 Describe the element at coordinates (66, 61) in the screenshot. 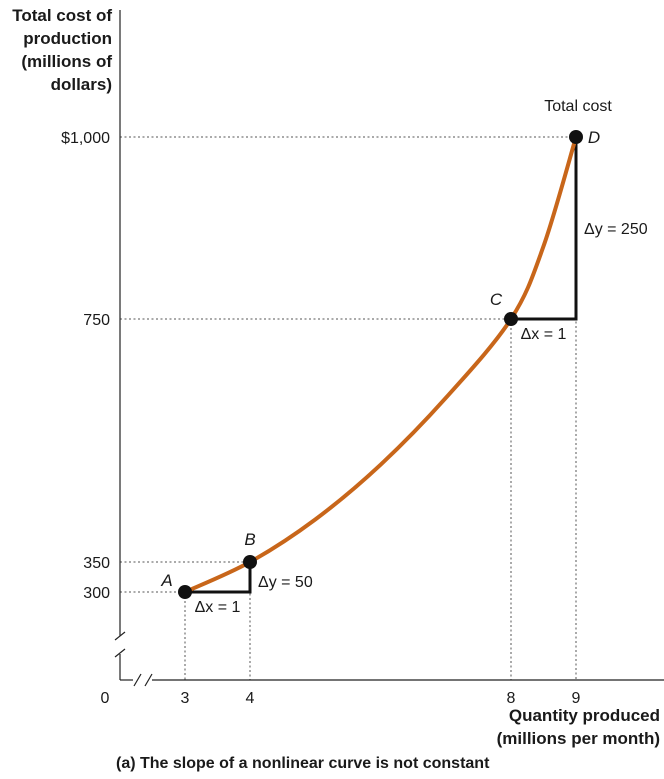

I see `y-axis-title-line: (millions of` at that location.